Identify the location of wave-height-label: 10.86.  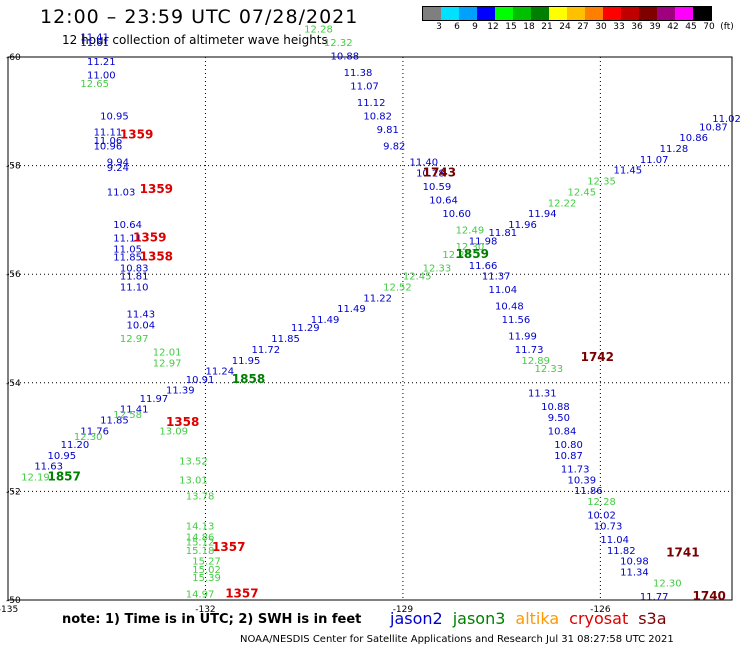
(693, 138).